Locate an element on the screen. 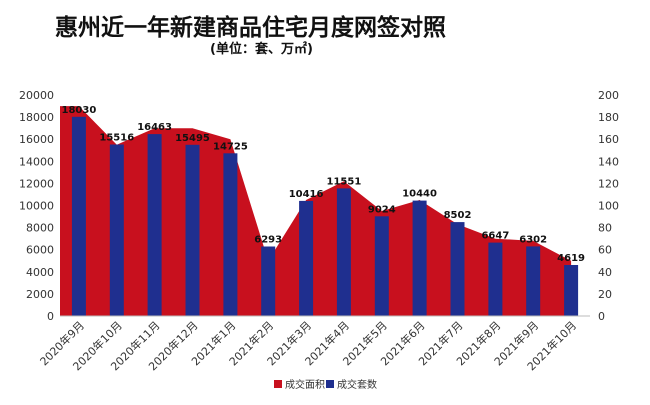  legend-swatch-area is located at coordinates (278, 384).